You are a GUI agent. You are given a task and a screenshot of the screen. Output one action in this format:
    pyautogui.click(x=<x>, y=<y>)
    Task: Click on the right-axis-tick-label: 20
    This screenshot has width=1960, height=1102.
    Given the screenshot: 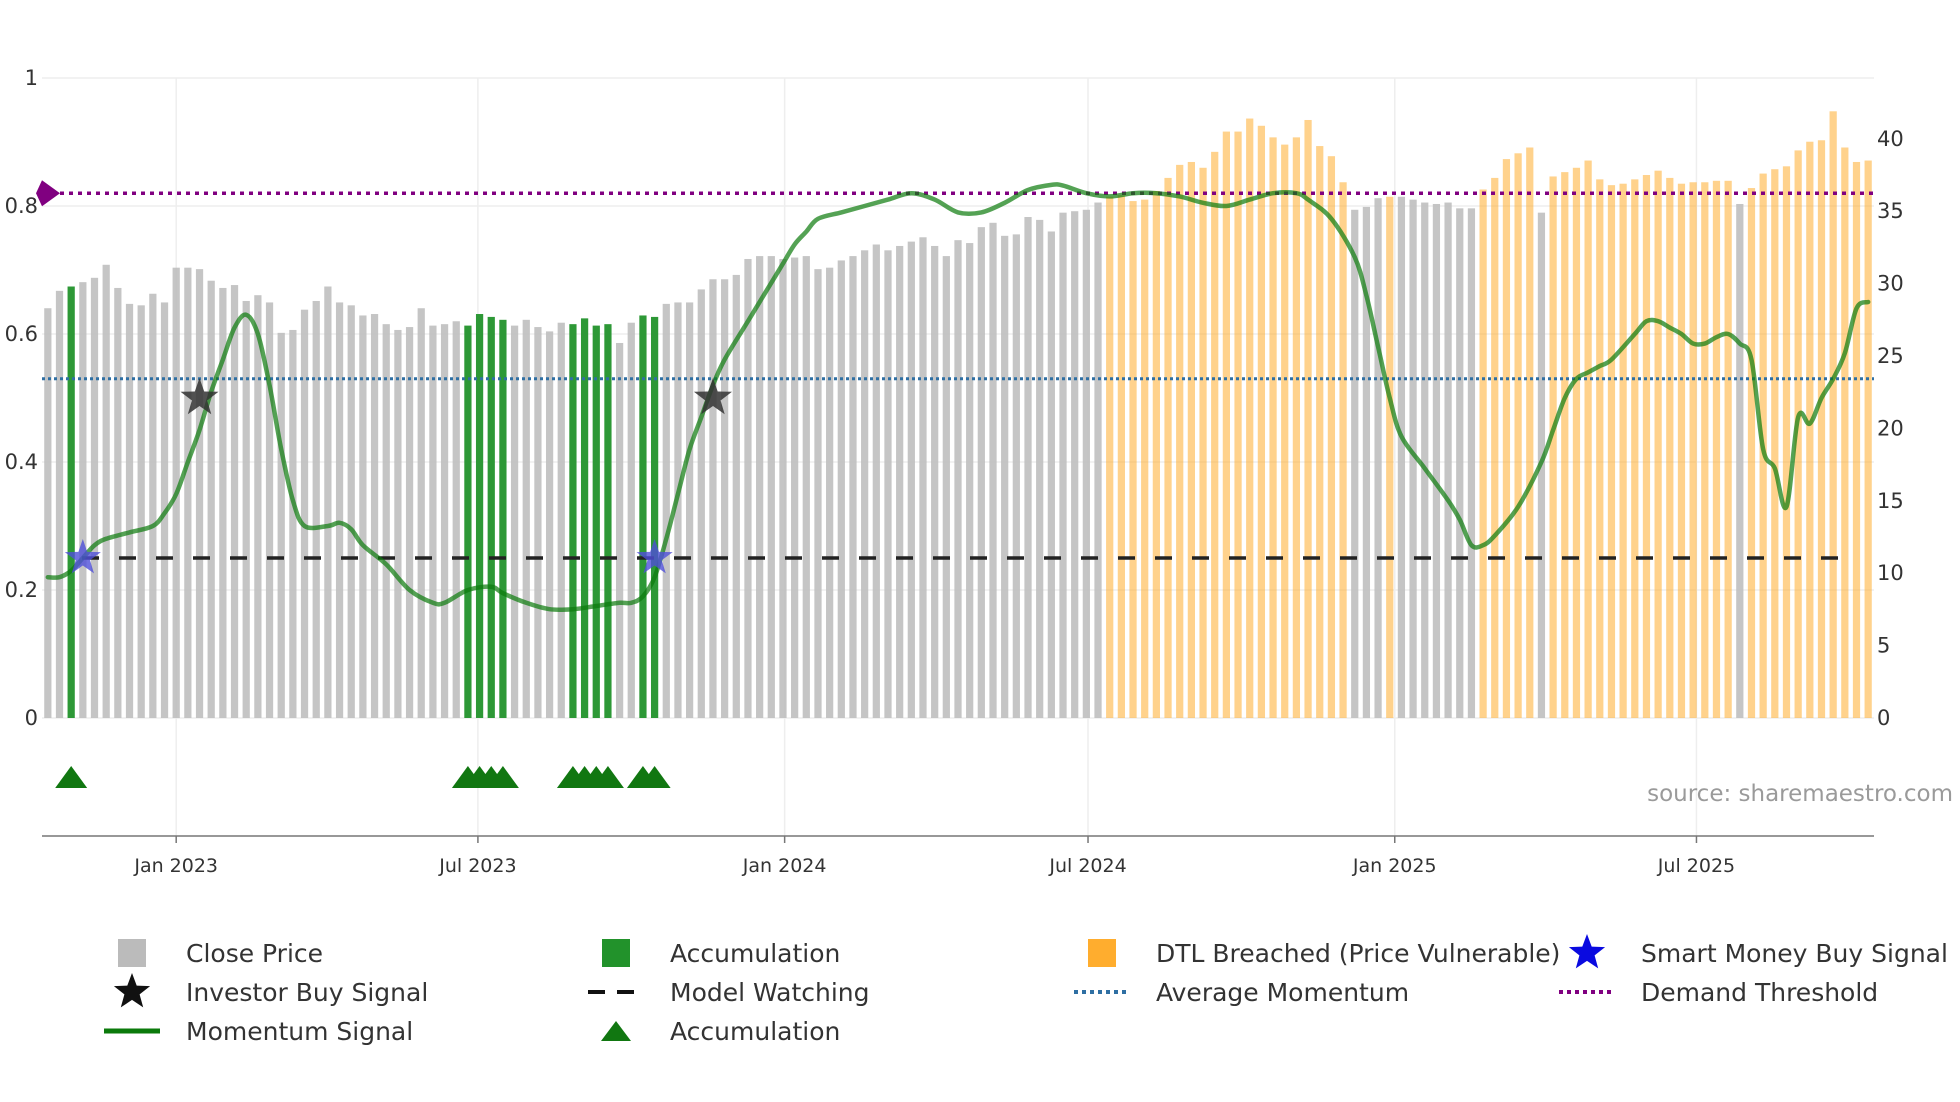 What is the action you would take?
    pyautogui.click(x=1890, y=428)
    